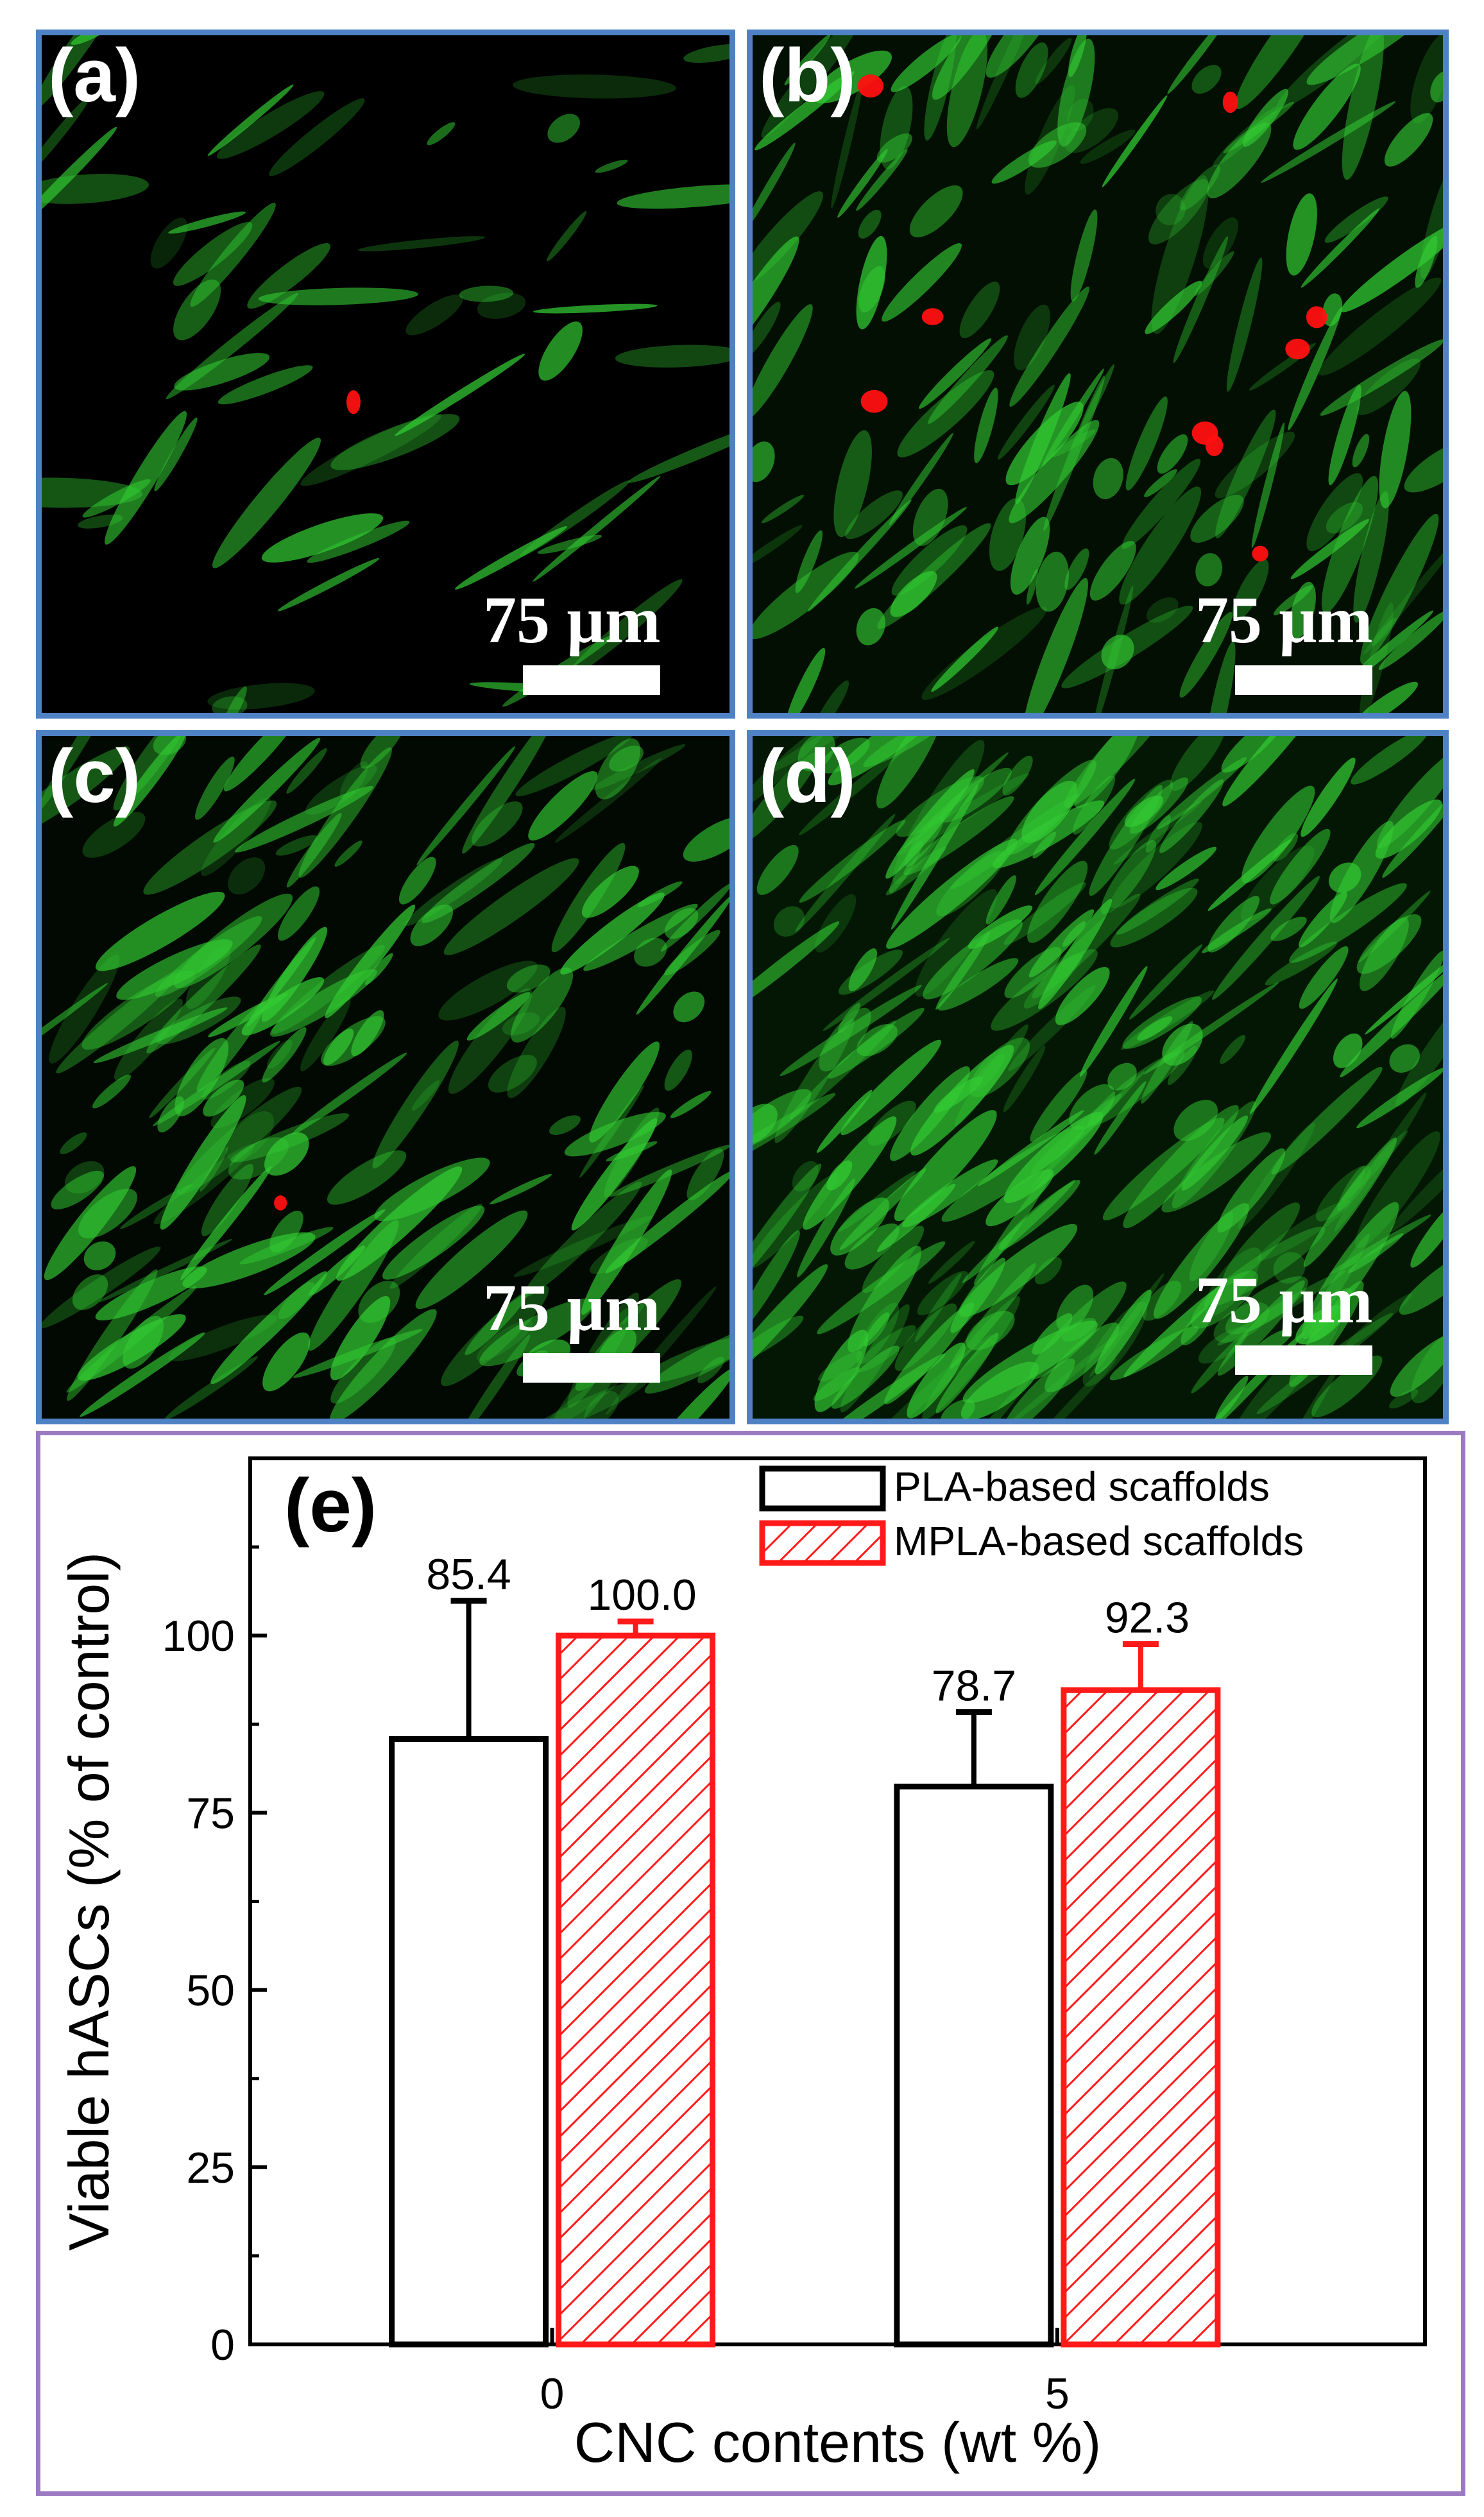  Describe the element at coordinates (1098, 1077) in the screenshot. I see `micrograph-d-image` at that location.